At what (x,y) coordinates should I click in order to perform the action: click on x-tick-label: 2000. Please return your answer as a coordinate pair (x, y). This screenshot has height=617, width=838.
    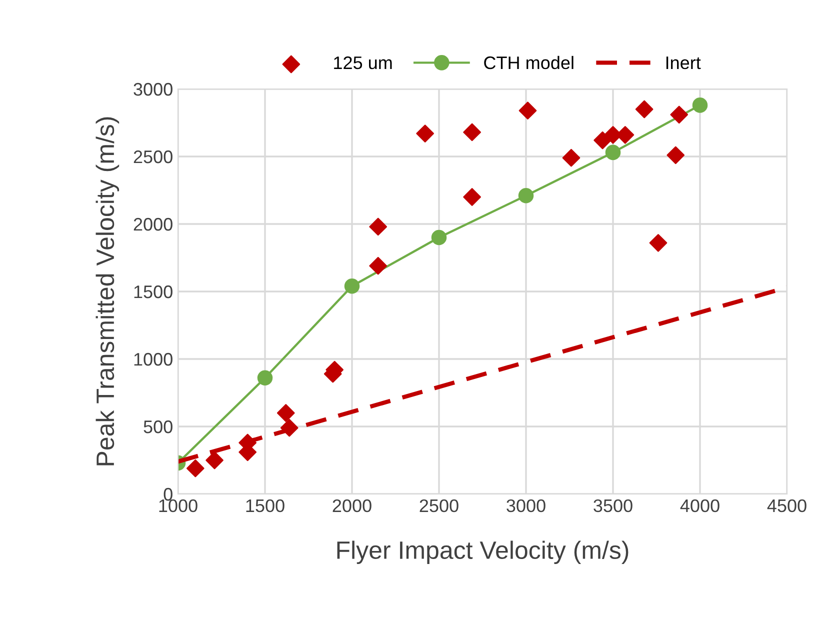
    Looking at the image, I should click on (352, 505).